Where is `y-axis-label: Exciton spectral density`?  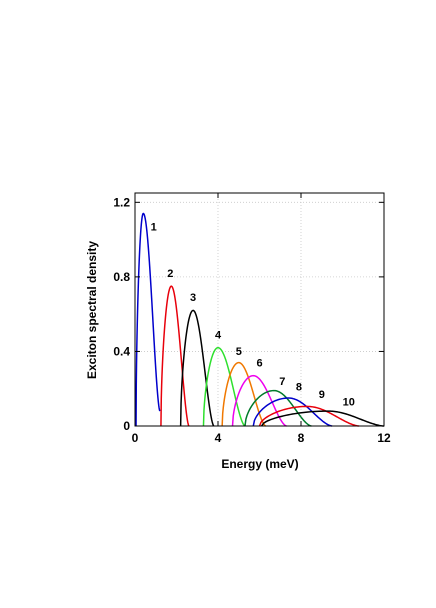 y-axis-label: Exciton spectral density is located at coordinates (92, 310).